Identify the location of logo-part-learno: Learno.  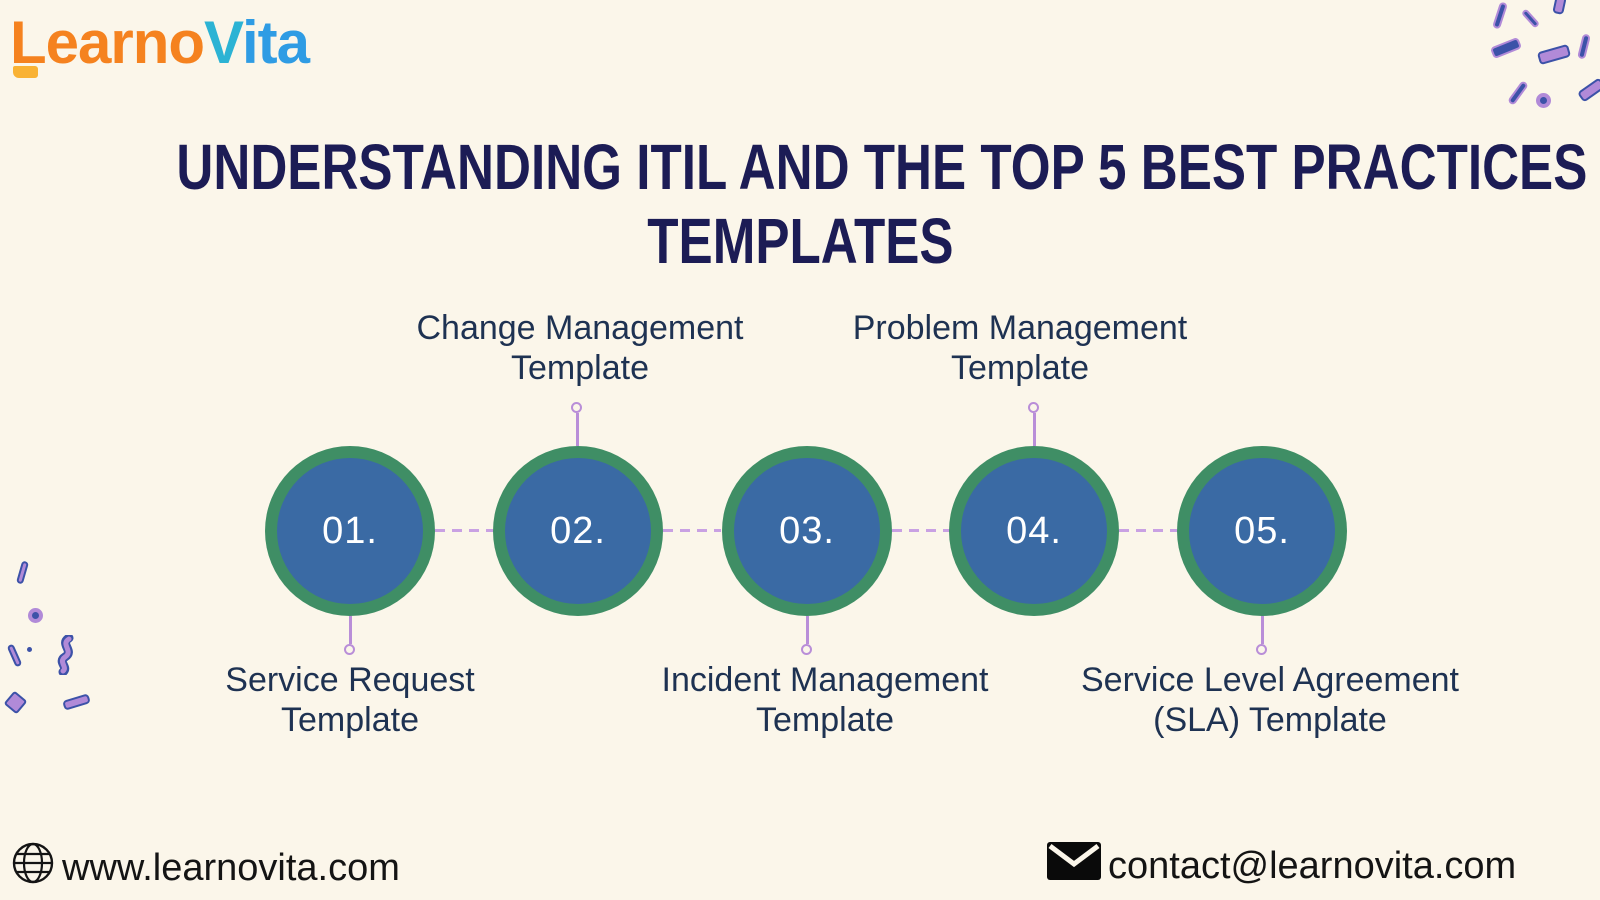
(107, 42).